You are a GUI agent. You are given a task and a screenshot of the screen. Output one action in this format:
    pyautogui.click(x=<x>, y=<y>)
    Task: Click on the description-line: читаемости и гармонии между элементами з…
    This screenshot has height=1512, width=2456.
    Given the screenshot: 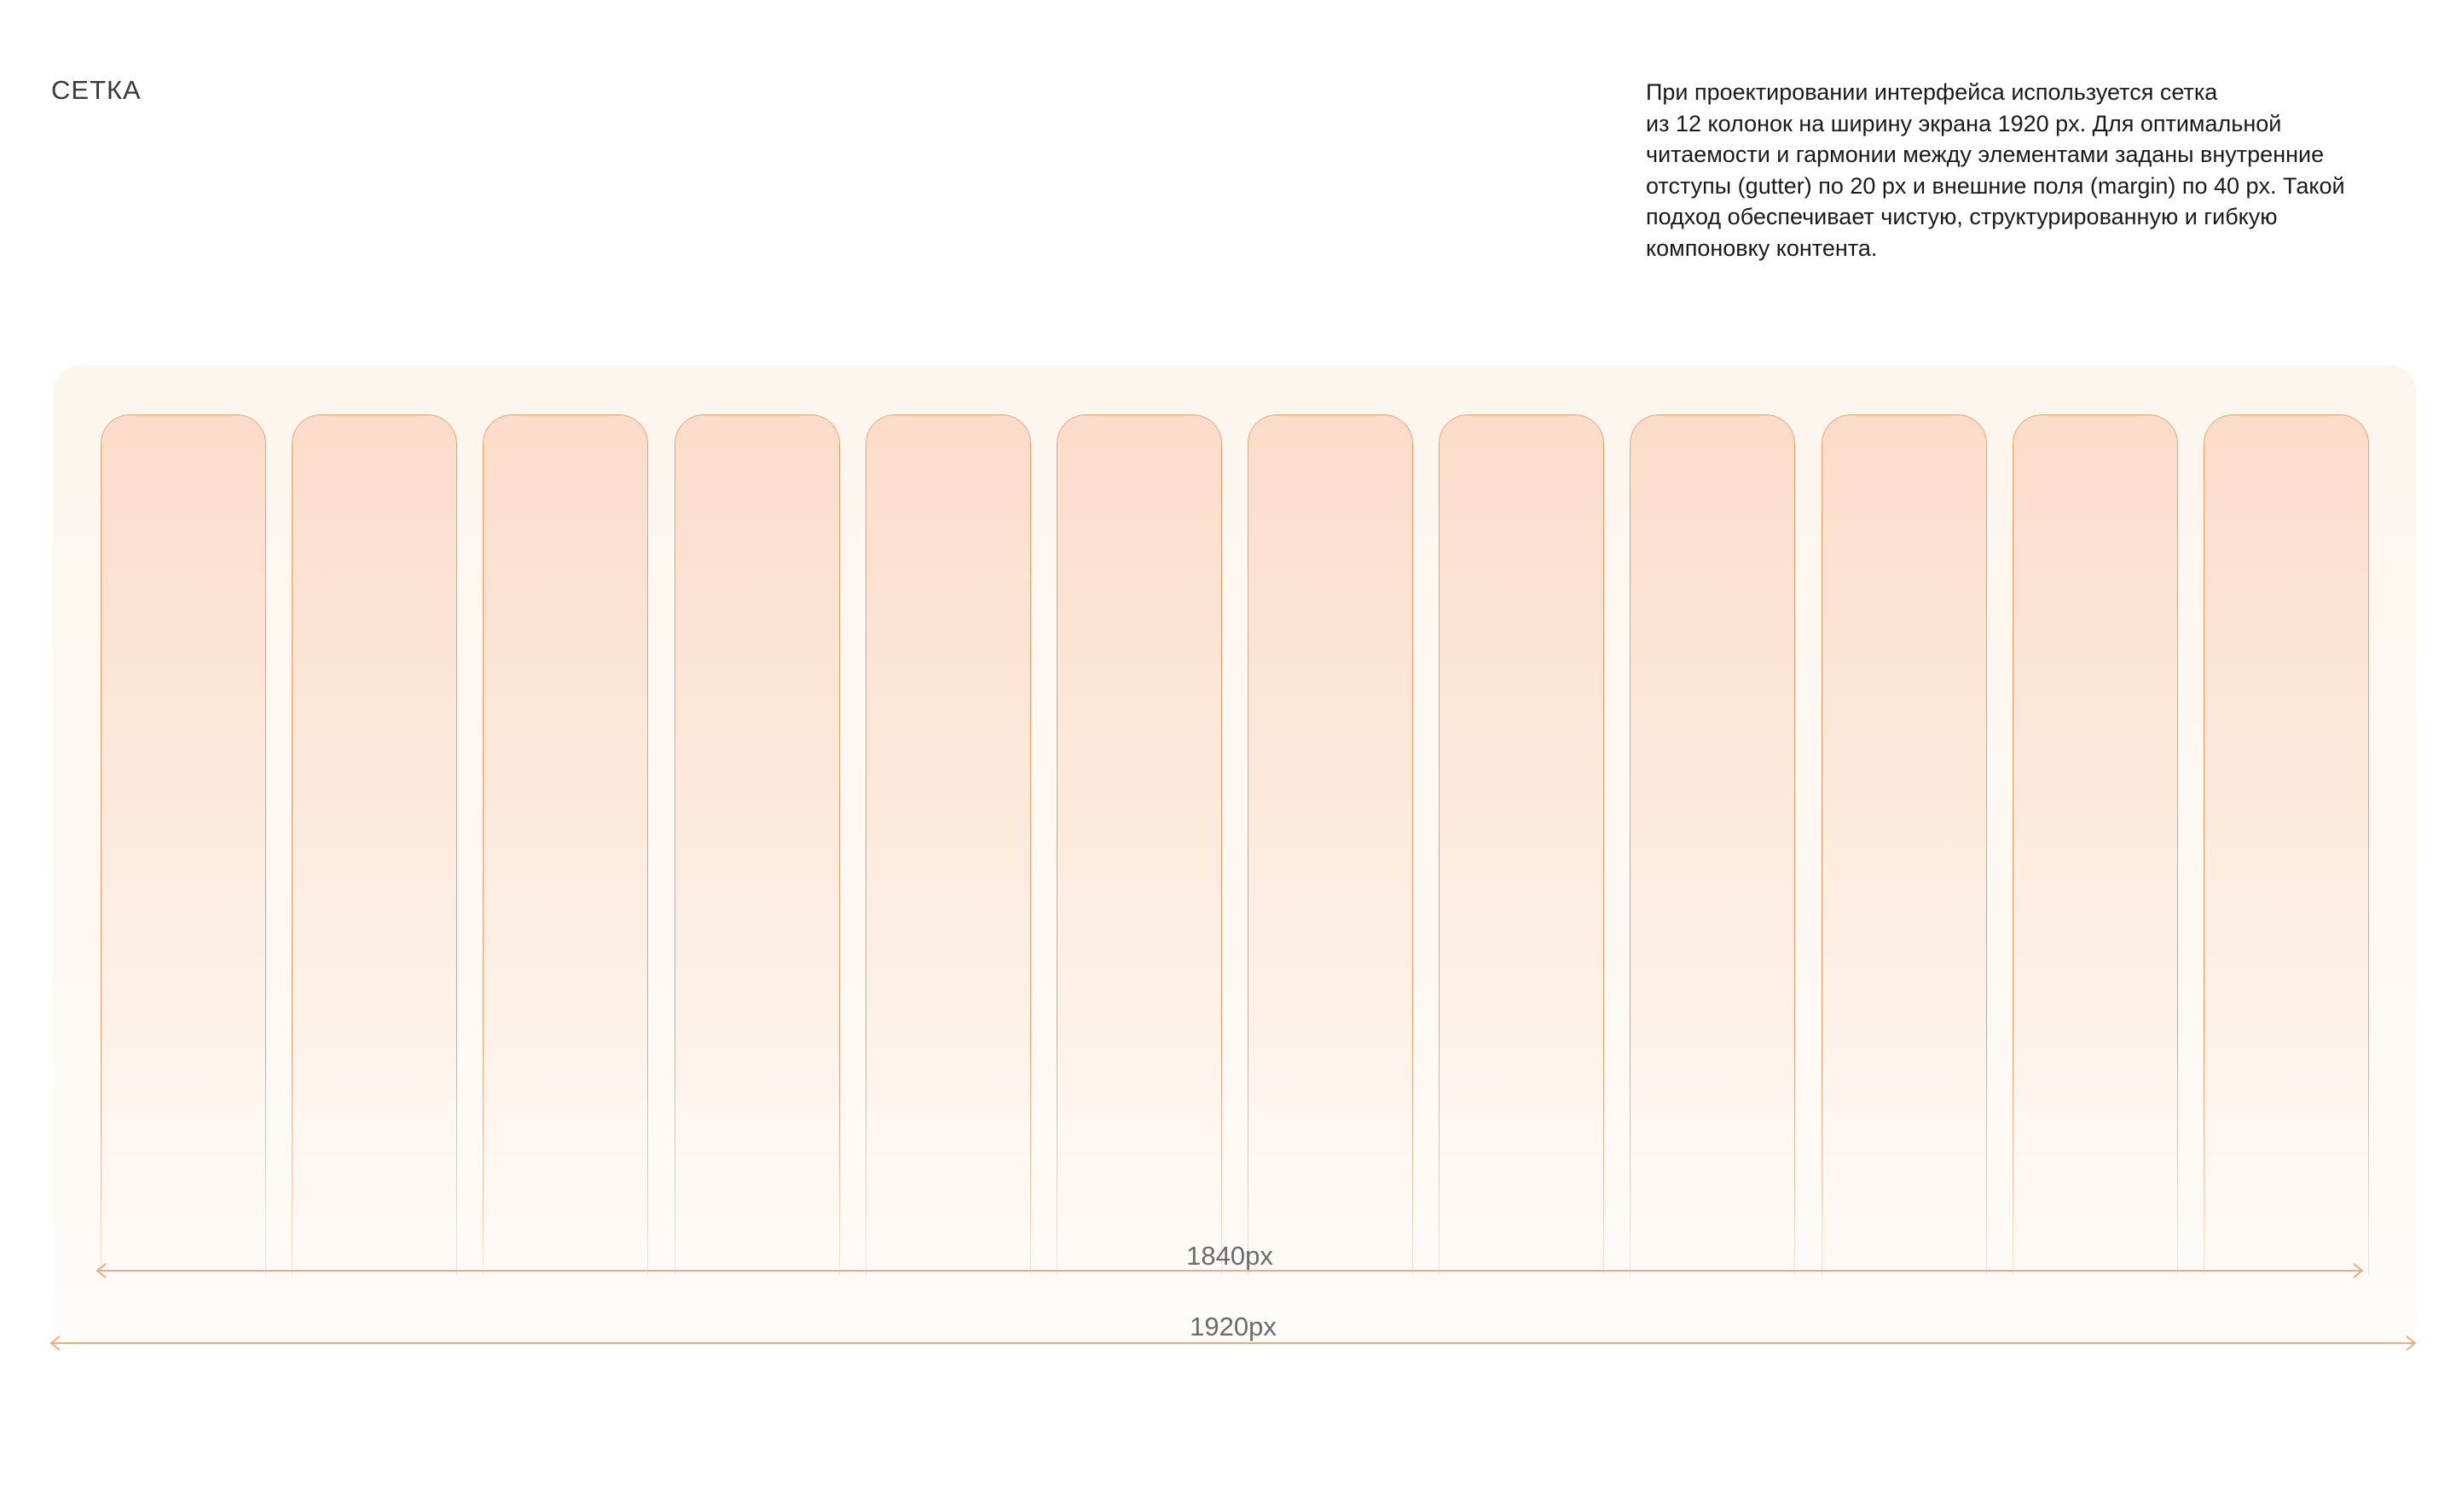 What is the action you would take?
    pyautogui.click(x=1985, y=154)
    